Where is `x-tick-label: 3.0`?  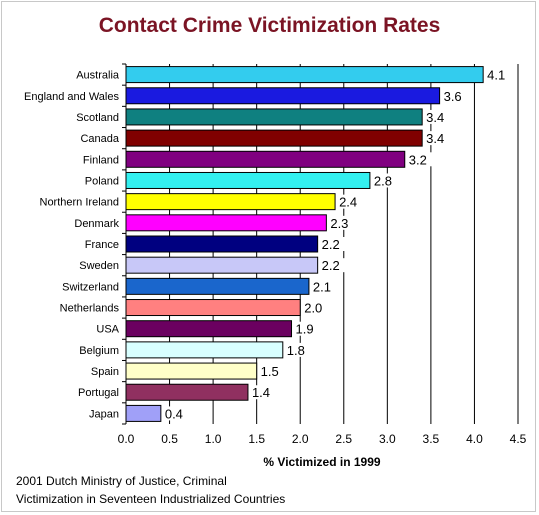 x-tick-label: 3.0 is located at coordinates (387, 439).